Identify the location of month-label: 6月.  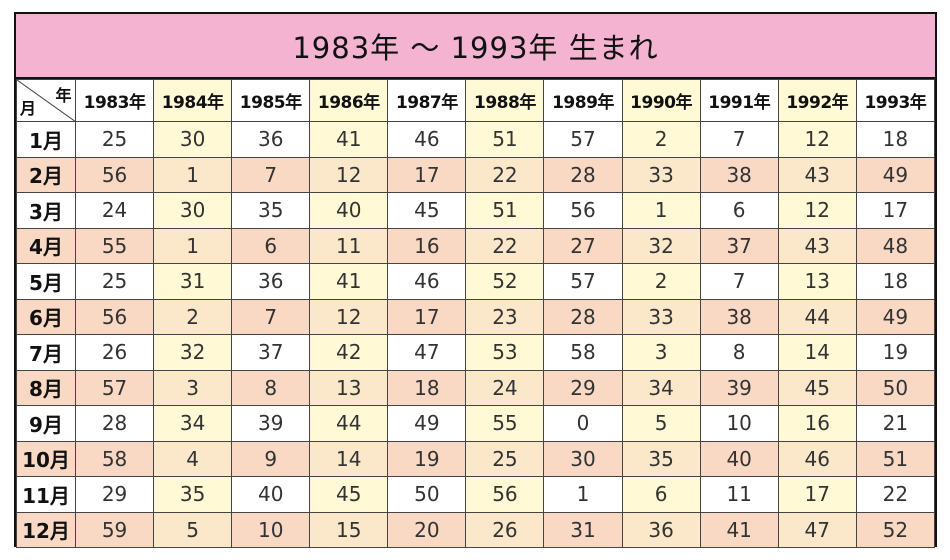
(46, 316).